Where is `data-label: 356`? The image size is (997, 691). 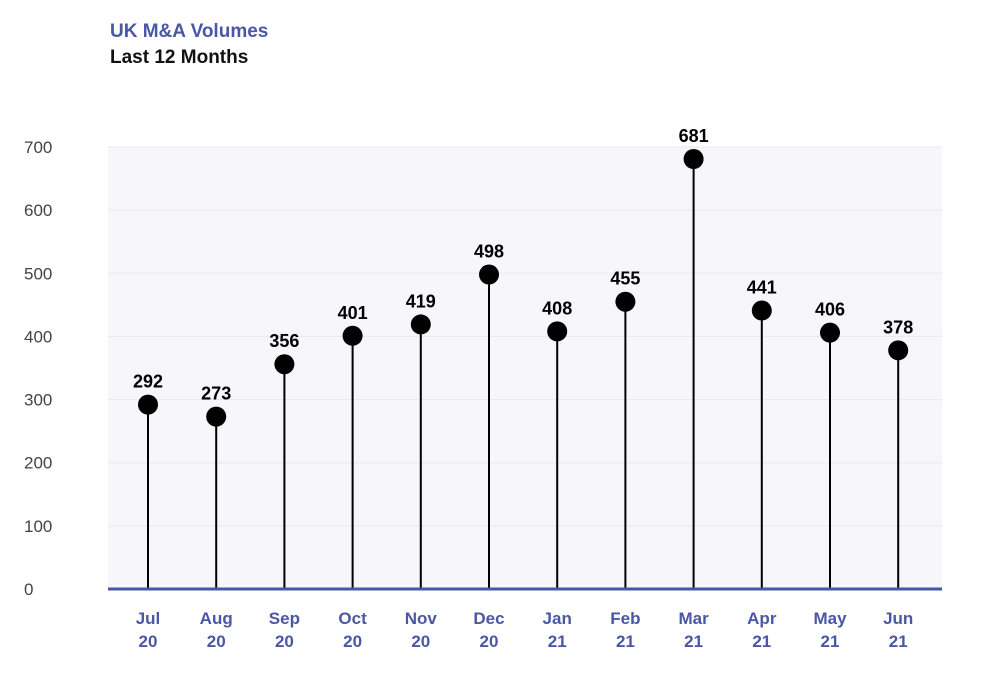 data-label: 356 is located at coordinates (284, 341).